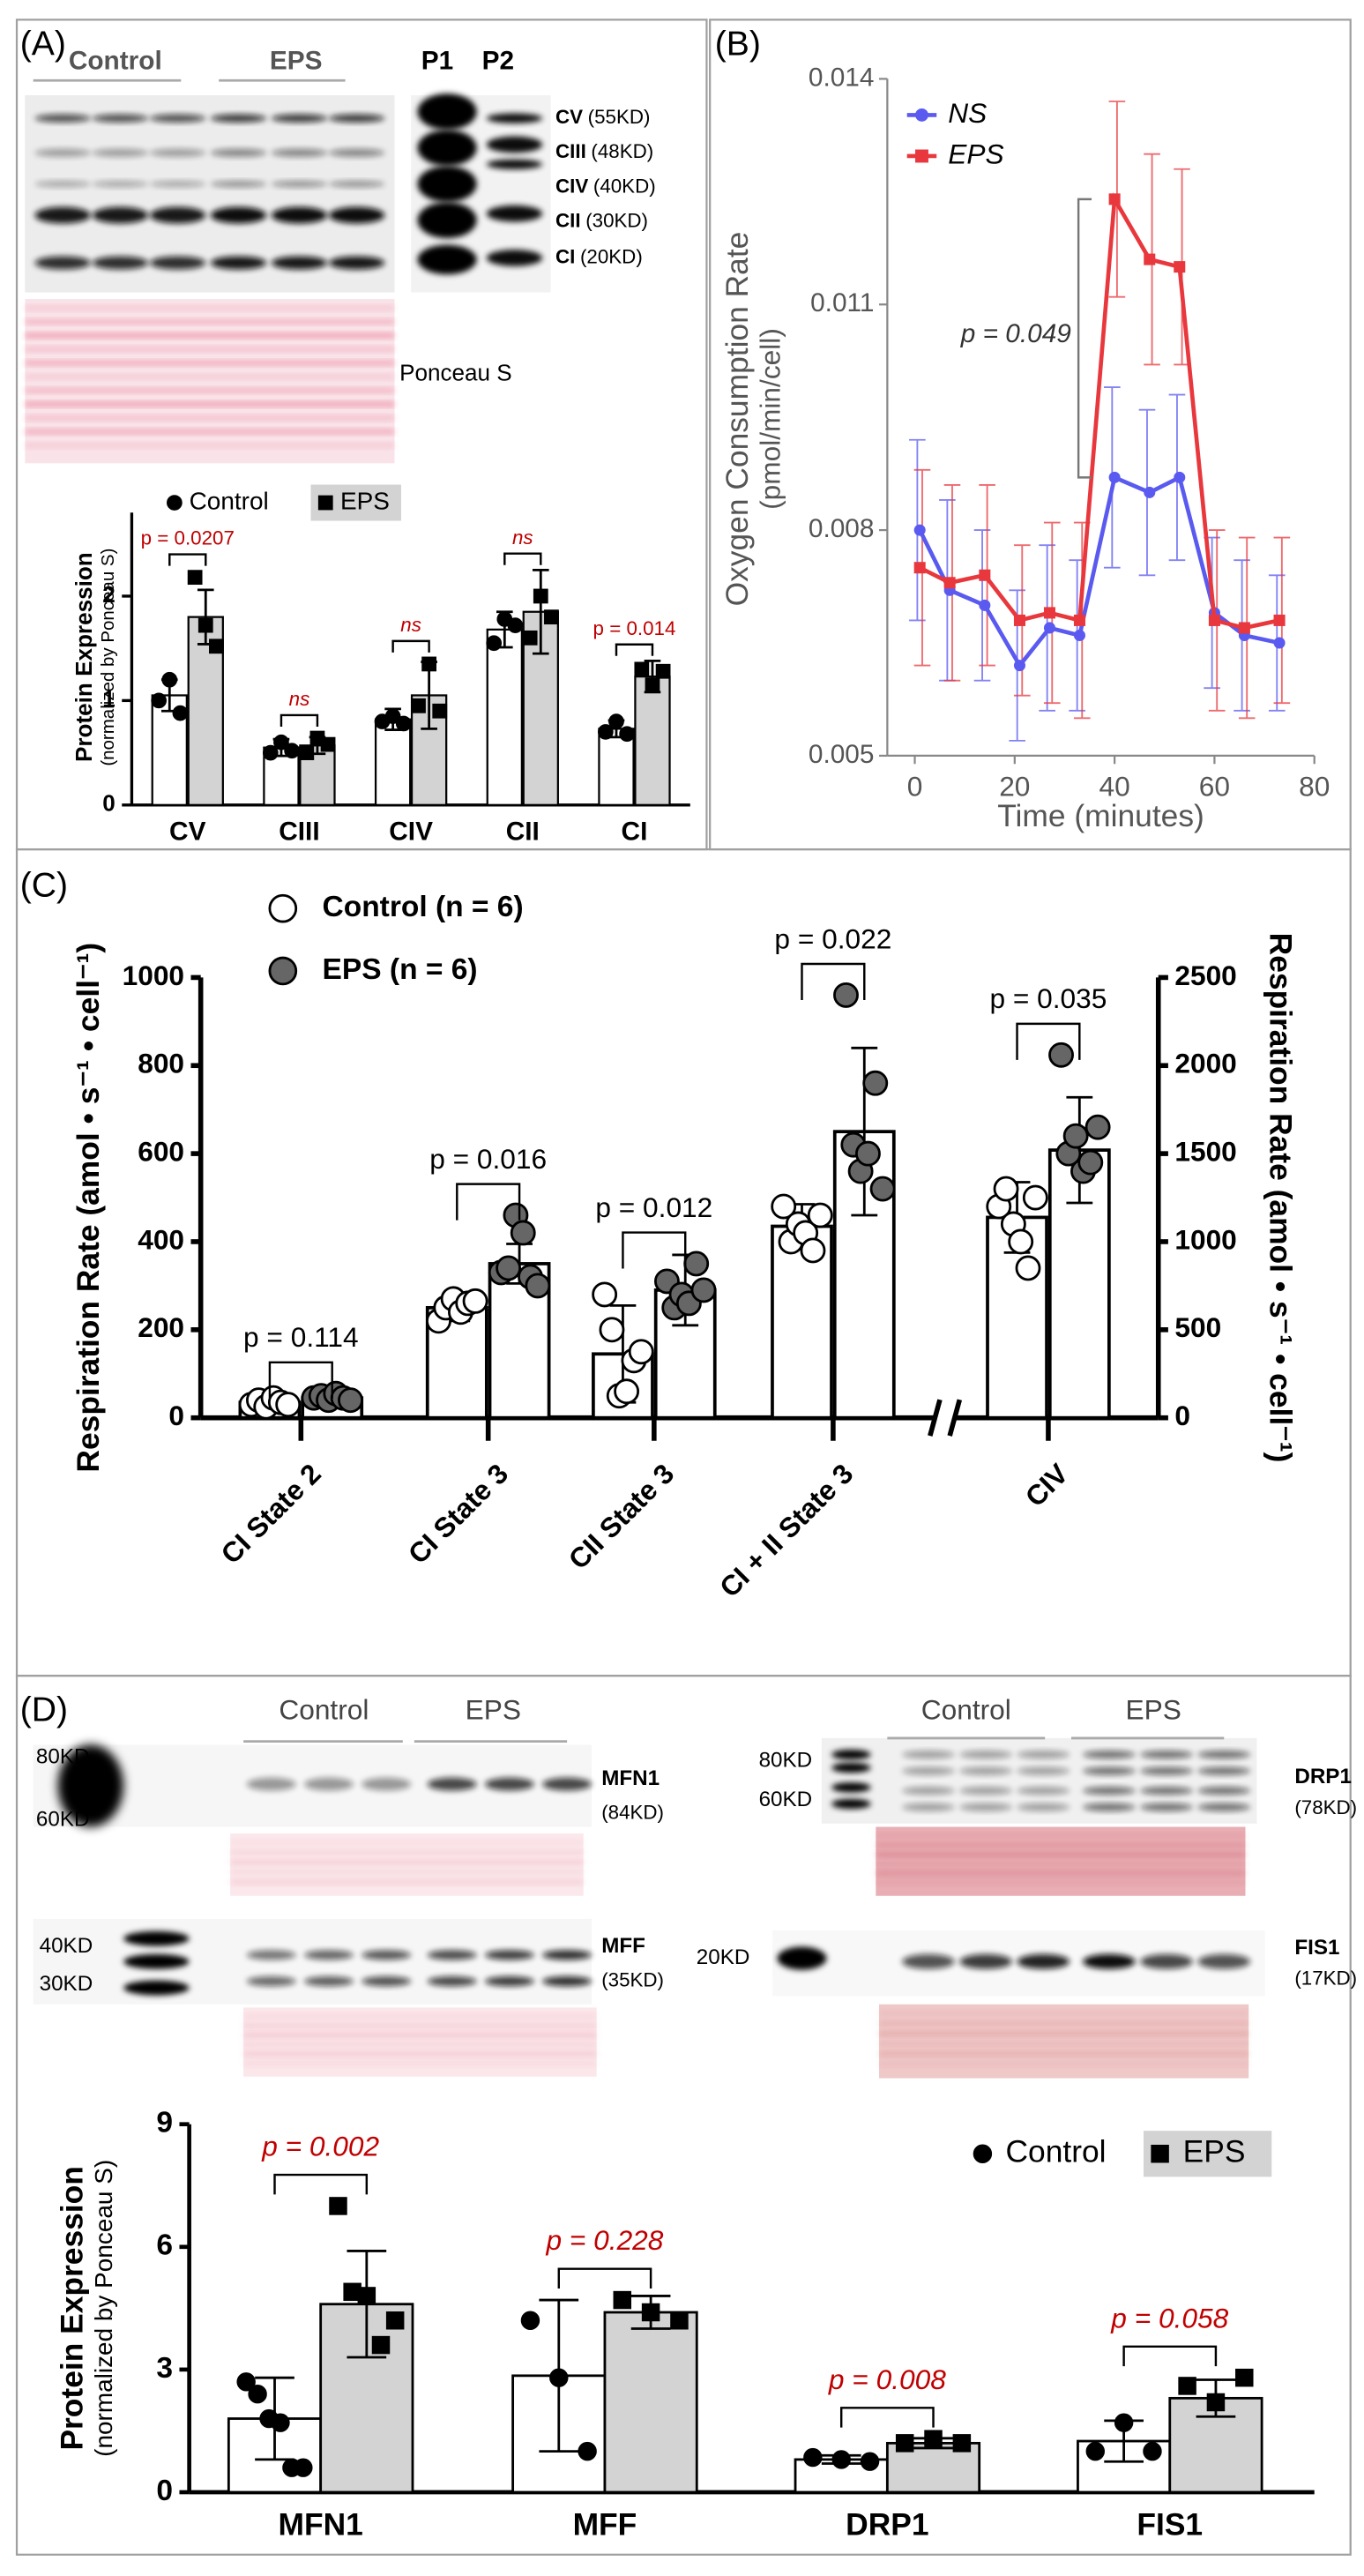 Image resolution: width=1364 pixels, height=2576 pixels. I want to click on protein-label: DRP1, so click(1323, 1776).